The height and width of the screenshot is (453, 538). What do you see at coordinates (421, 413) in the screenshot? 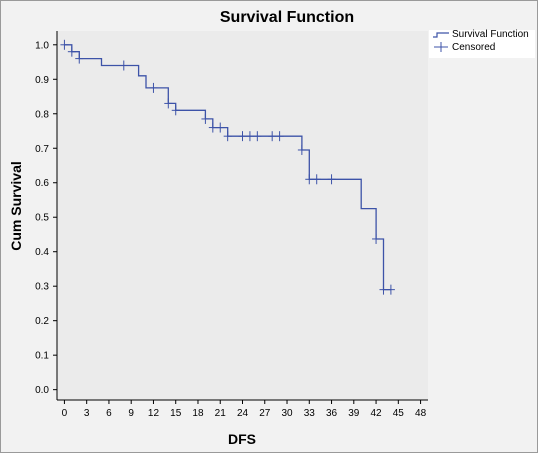
I see `x-tick-label: 48` at bounding box center [421, 413].